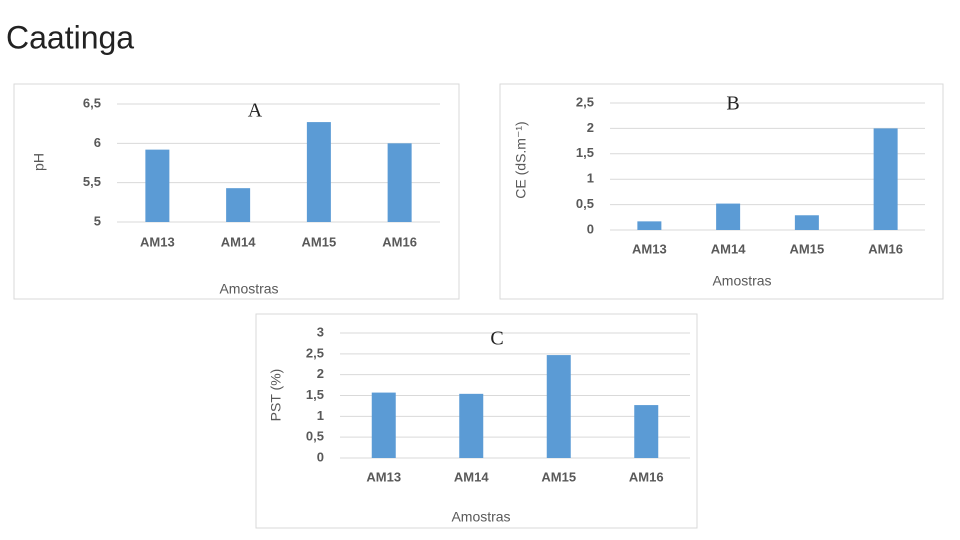  I want to click on y-axis-title: PST (%), so click(276, 395).